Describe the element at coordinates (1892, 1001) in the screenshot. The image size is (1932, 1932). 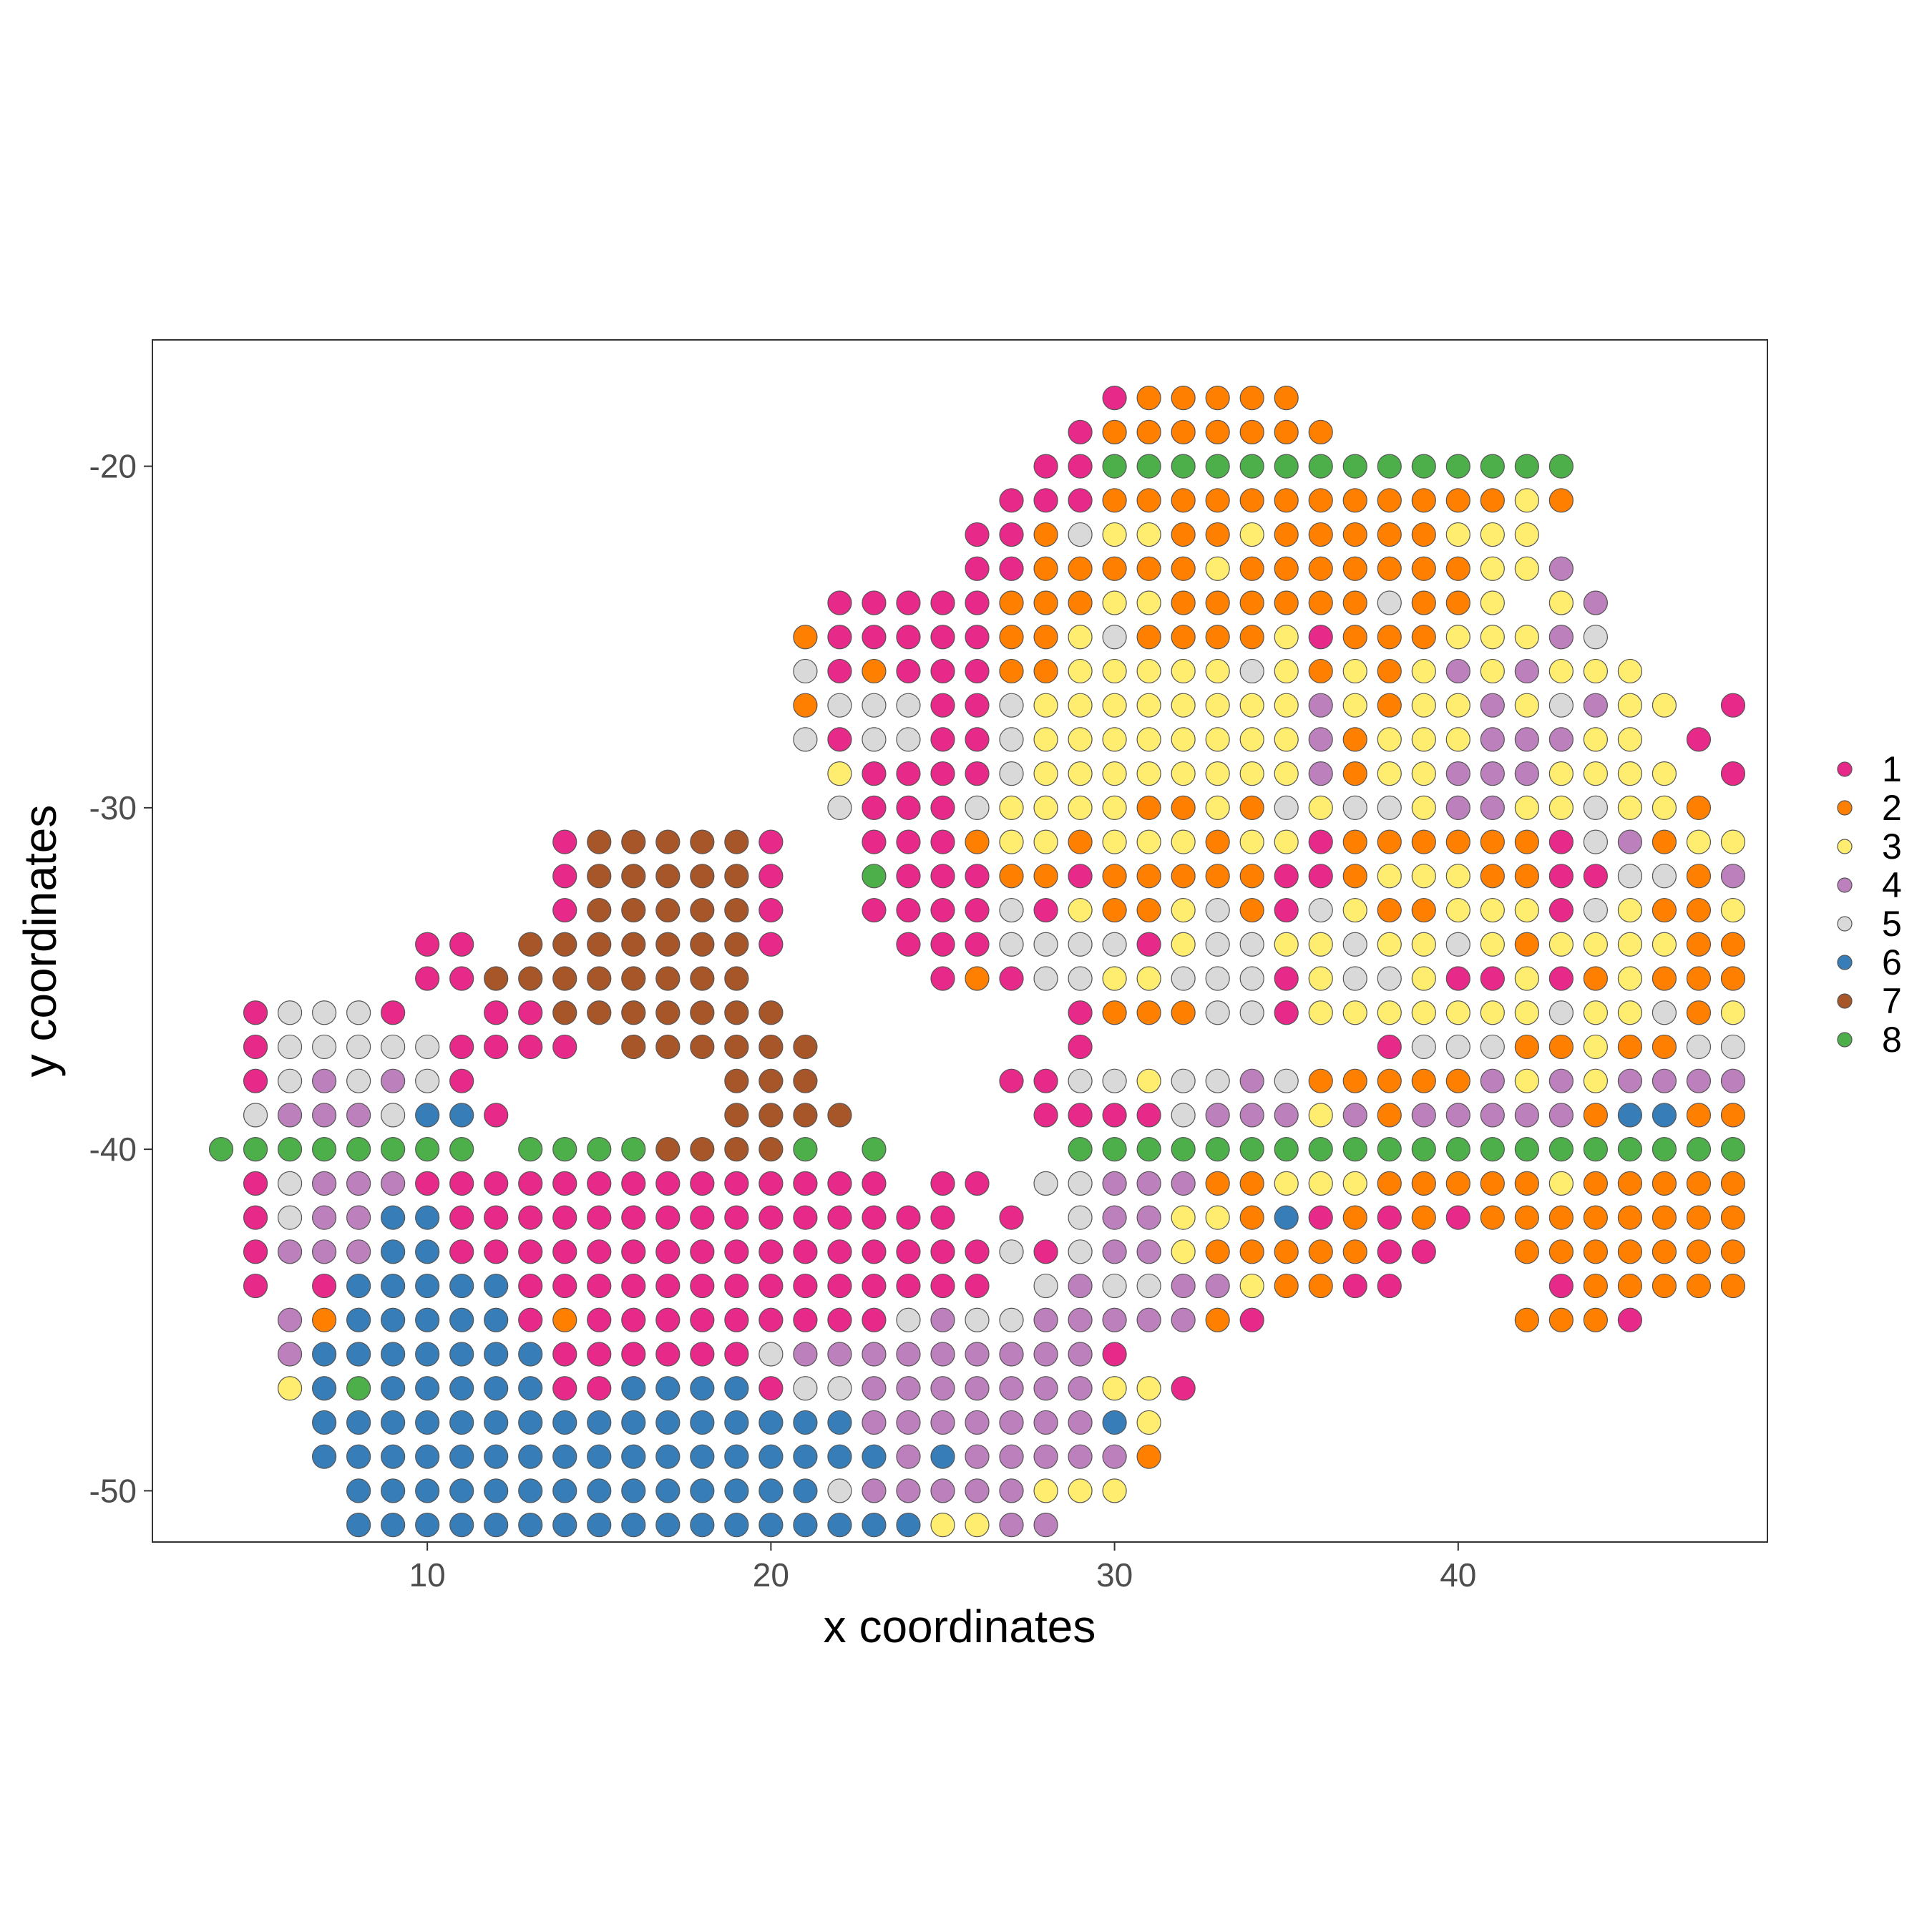
I see `legend-label-7: 7` at that location.